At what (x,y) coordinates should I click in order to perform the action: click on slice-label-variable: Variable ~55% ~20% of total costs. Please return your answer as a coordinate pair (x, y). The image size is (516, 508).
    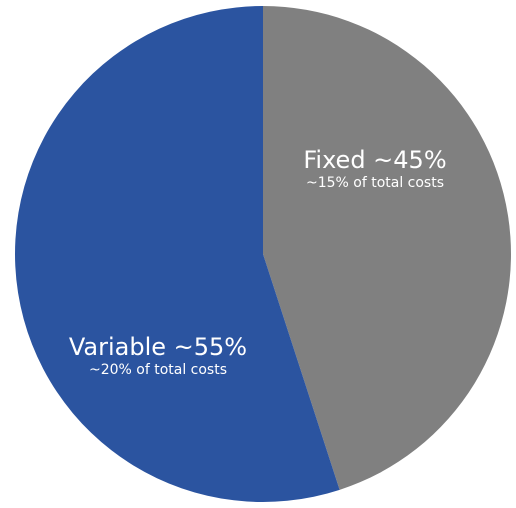
    Looking at the image, I should click on (158, 355).